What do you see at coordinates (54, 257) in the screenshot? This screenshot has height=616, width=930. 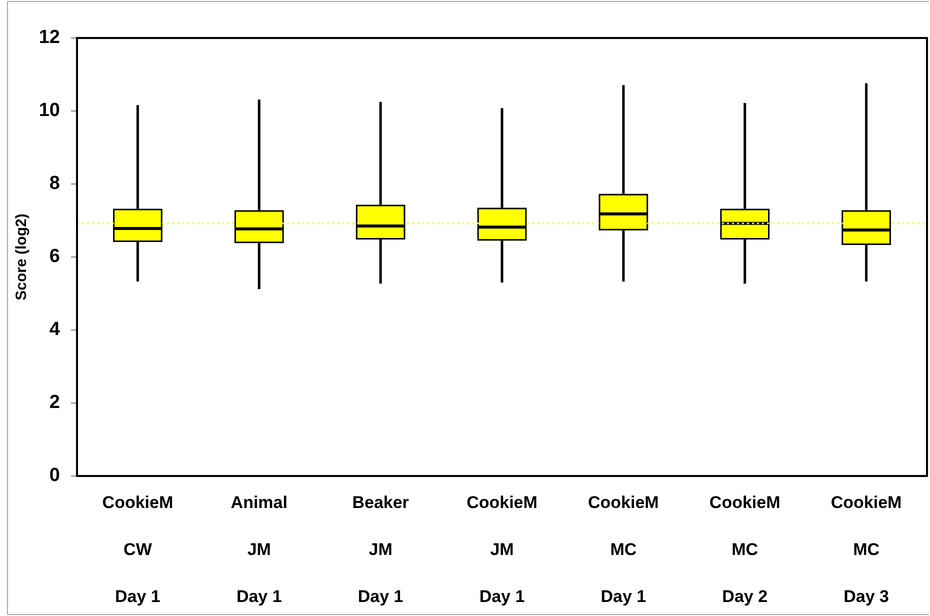 I see `y-tick-label: 6` at bounding box center [54, 257].